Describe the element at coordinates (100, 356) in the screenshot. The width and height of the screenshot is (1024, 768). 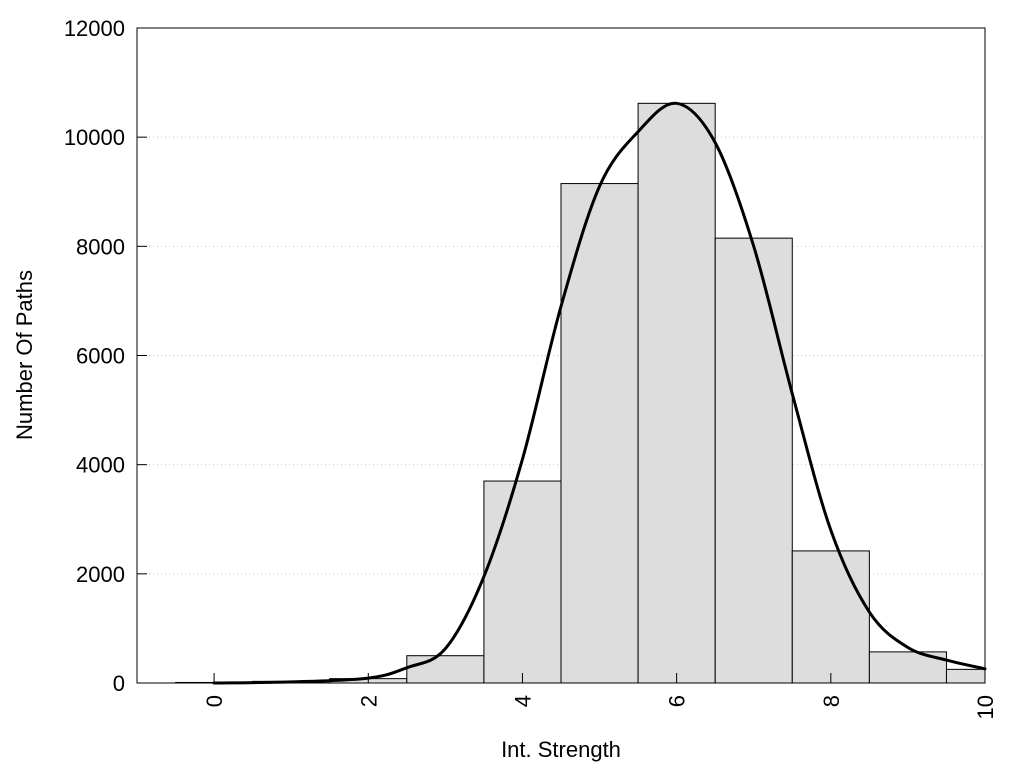
I see `y-tick-label: 6000` at that location.